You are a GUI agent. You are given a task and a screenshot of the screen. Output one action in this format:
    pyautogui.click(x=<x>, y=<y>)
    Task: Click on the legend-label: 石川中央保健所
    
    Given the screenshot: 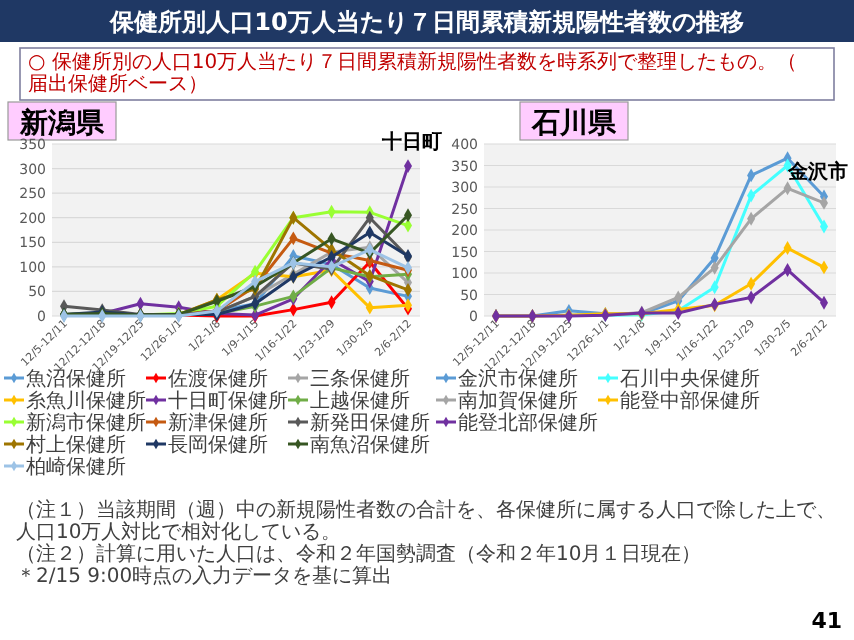 What is the action you would take?
    pyautogui.click(x=690, y=379)
    